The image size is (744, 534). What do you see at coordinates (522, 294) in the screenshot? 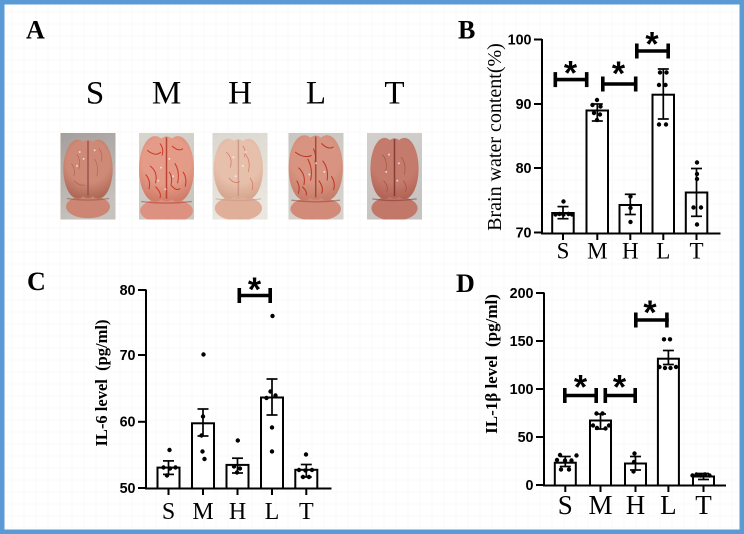
I see `svg-text: 200` at bounding box center [522, 294].